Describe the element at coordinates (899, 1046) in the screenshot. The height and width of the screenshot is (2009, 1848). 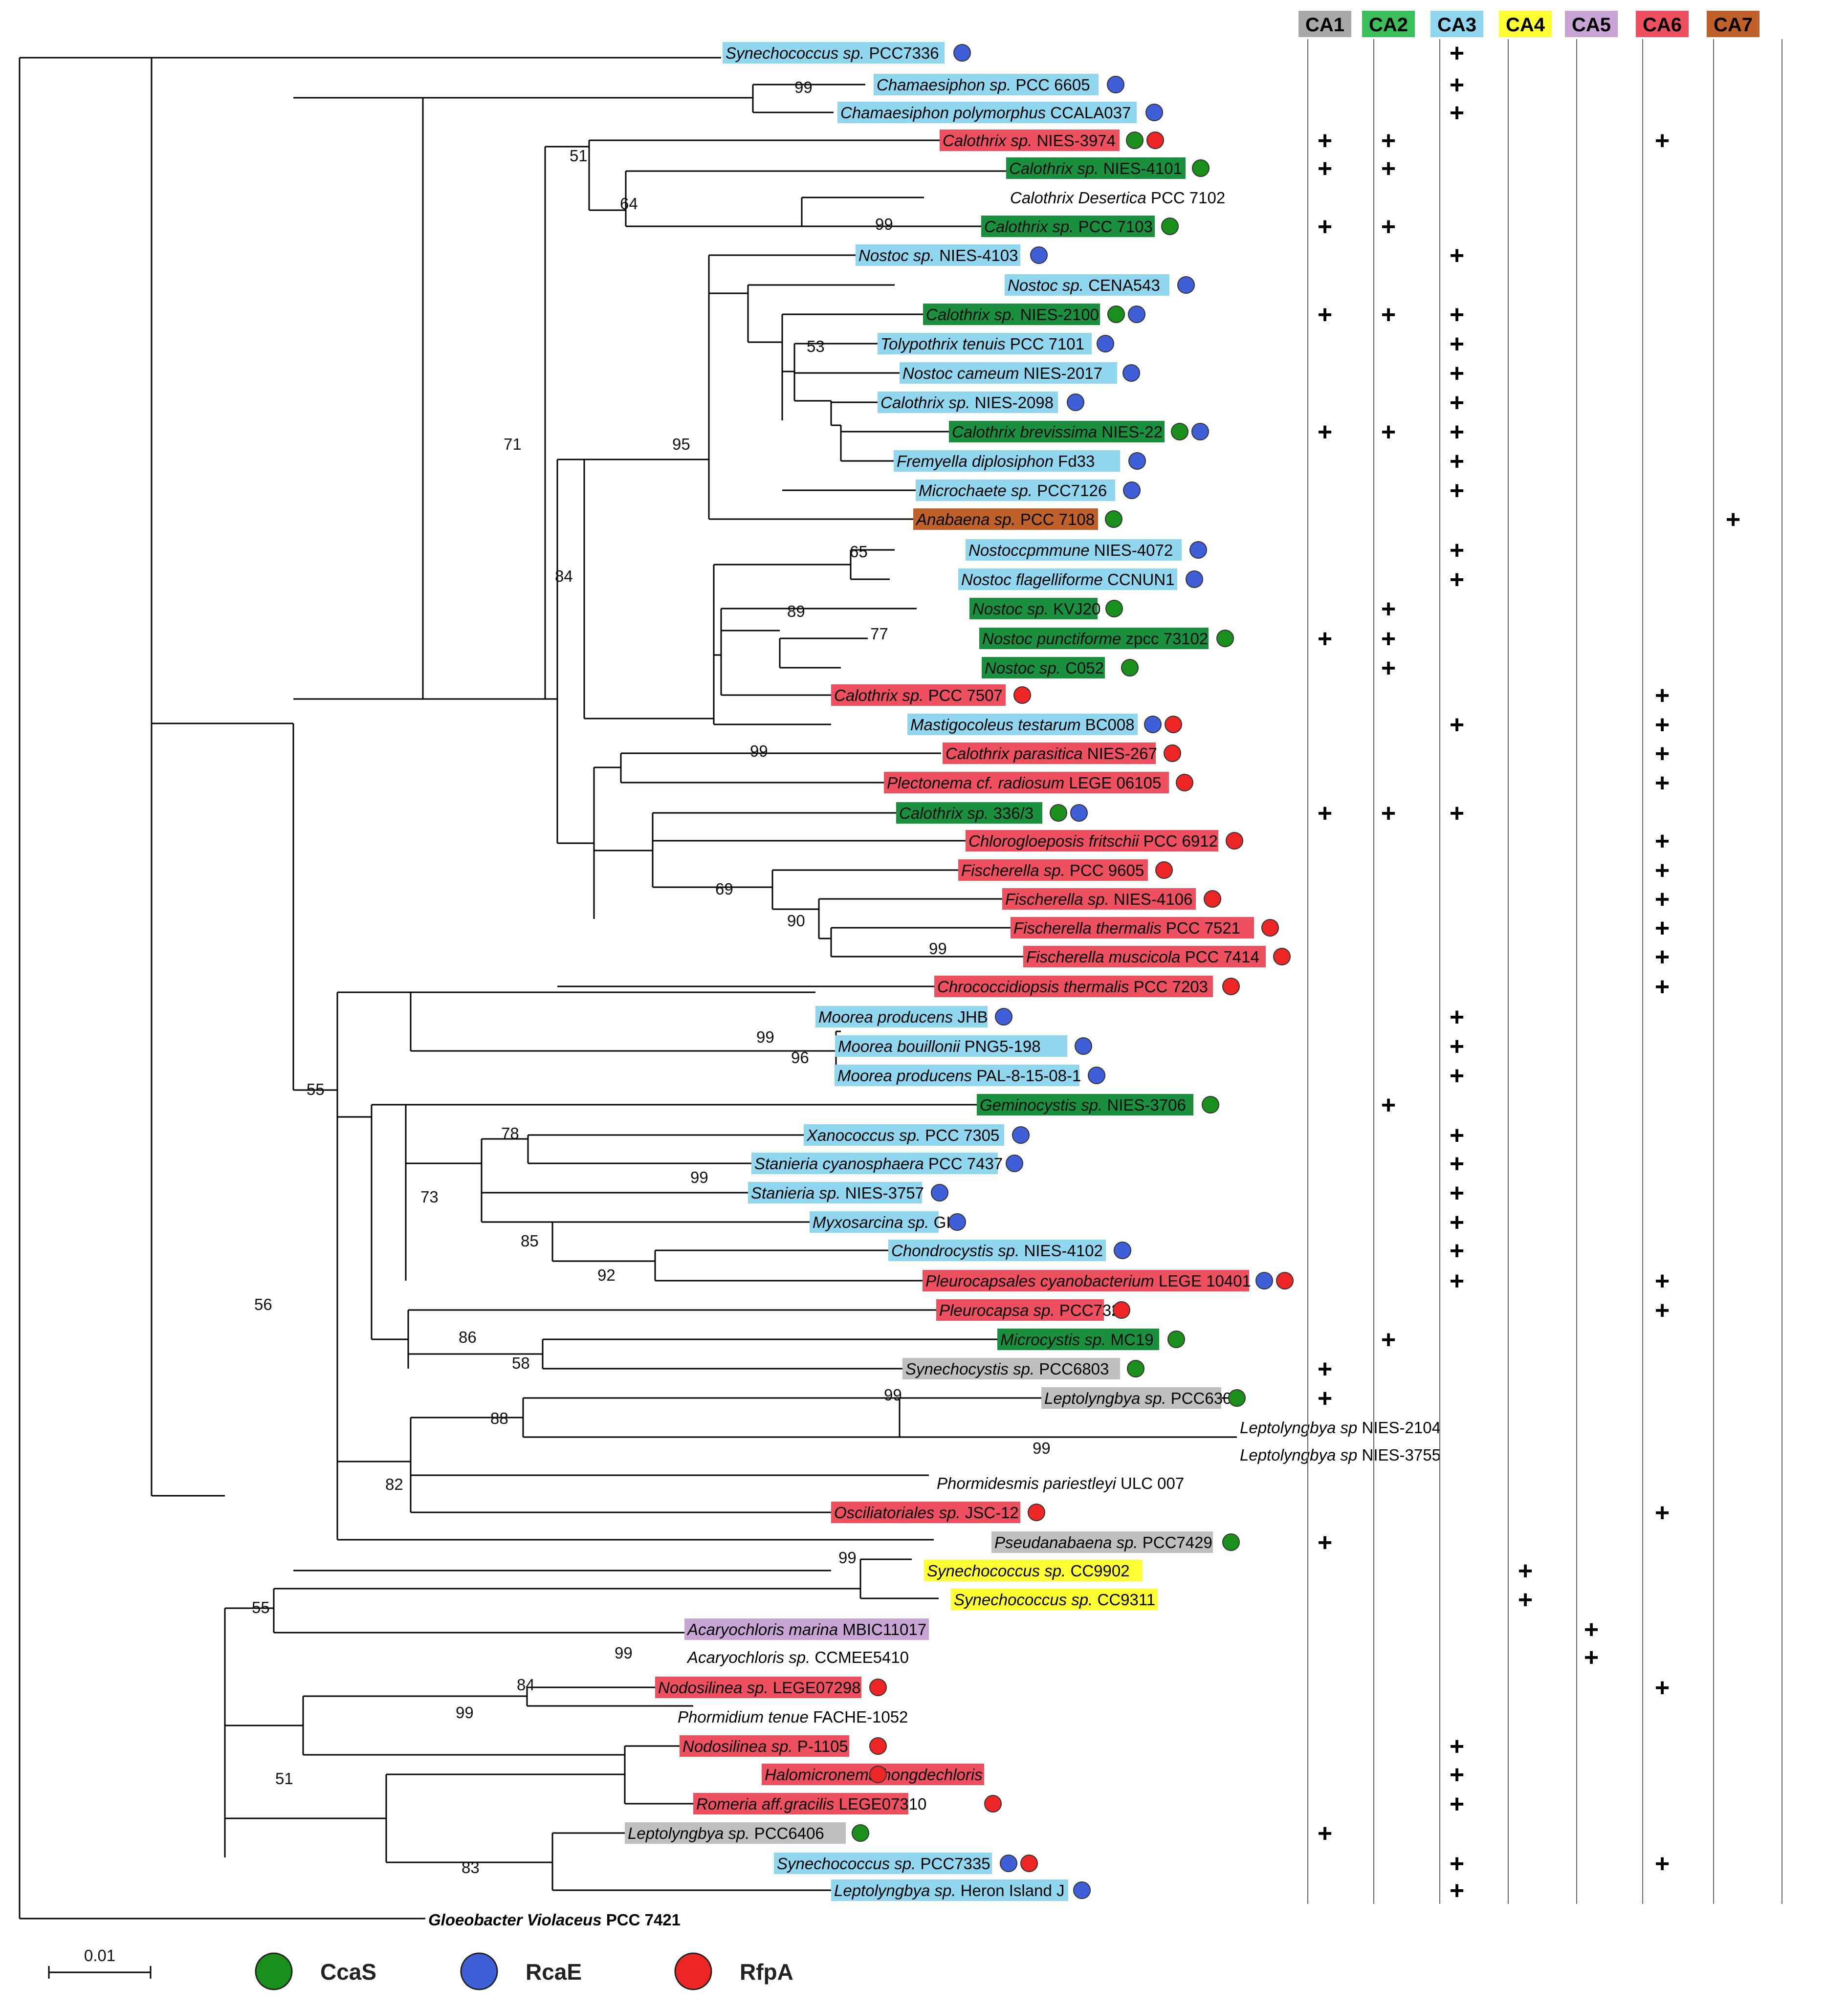
I see `taxon-genus: Moorea bouillonii` at that location.